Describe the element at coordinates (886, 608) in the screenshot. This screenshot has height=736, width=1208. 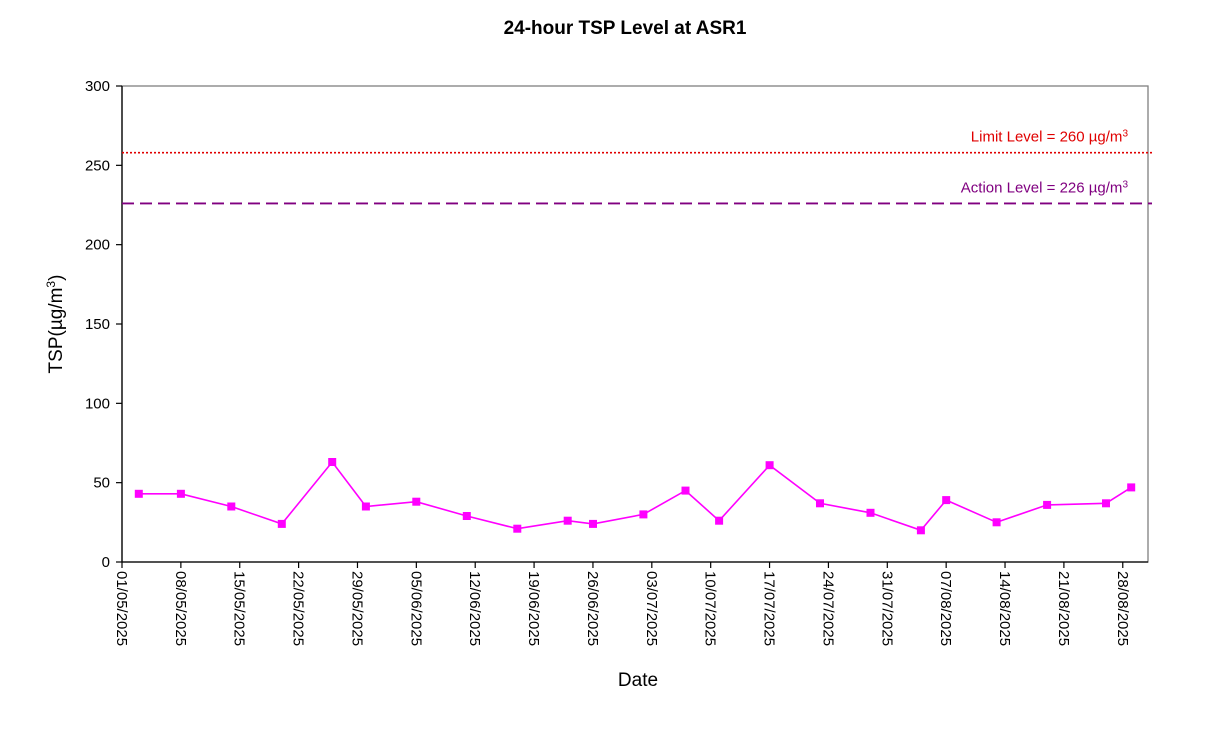
I see `x-tick-label: 31/07/2025` at that location.